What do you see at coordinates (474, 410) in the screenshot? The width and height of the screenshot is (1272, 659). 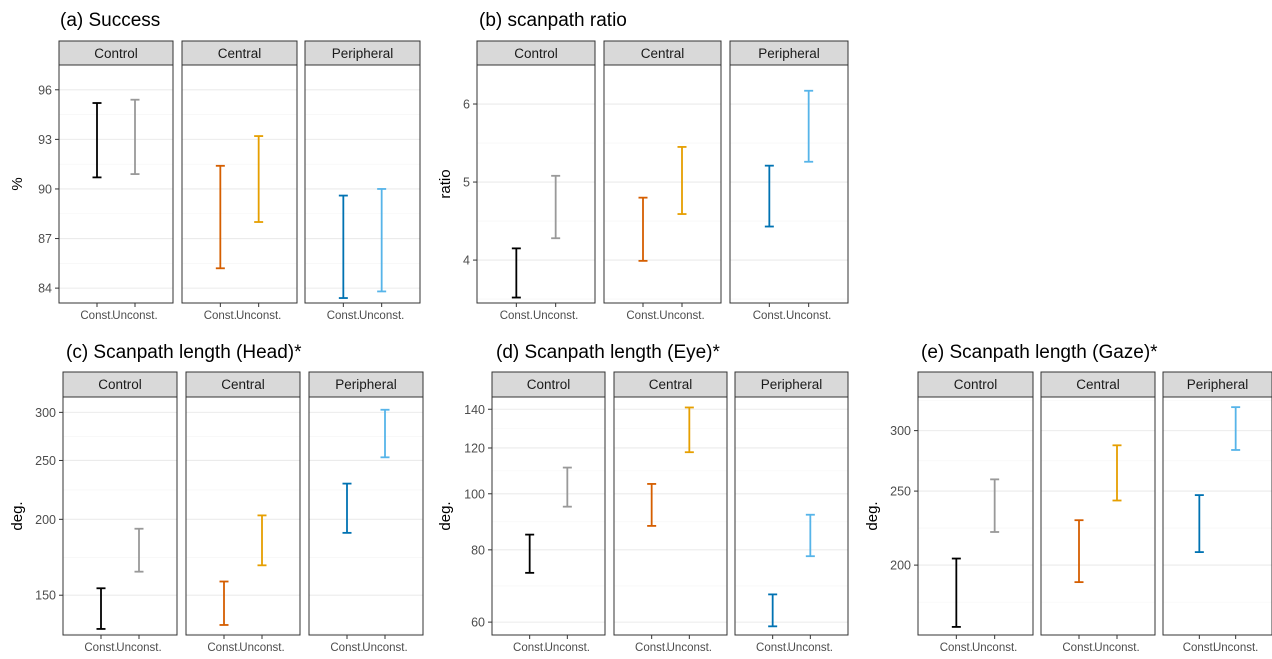 I see `y-tick-label: 140` at bounding box center [474, 410].